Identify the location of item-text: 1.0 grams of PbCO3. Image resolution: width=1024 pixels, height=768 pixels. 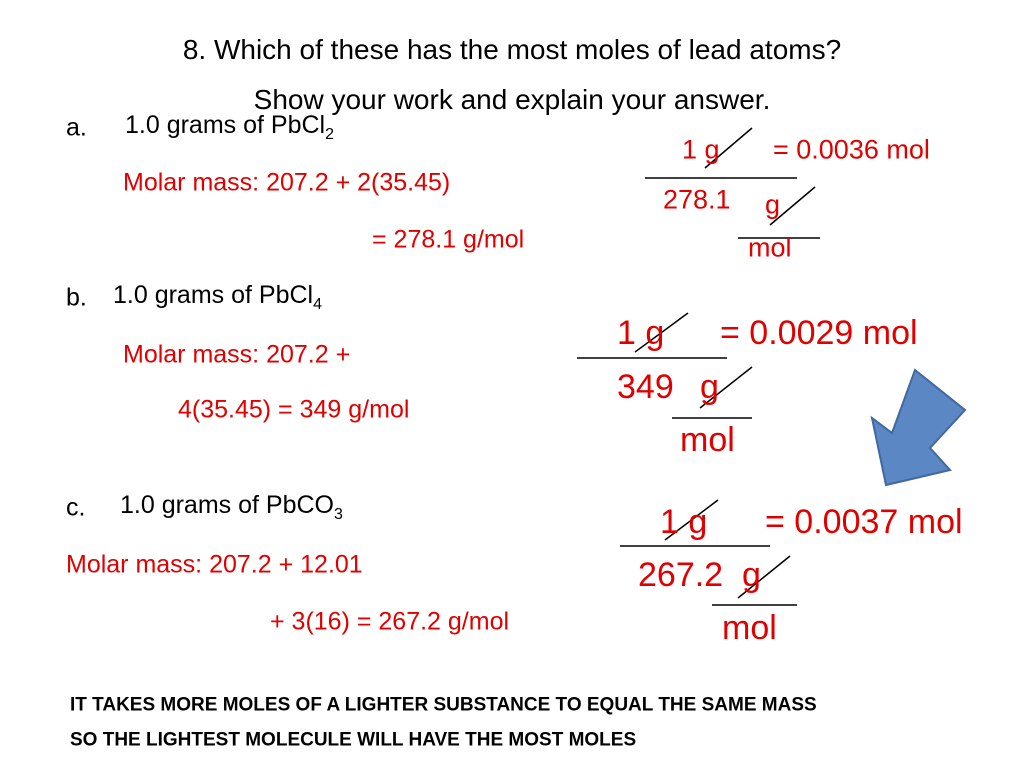
(231, 508).